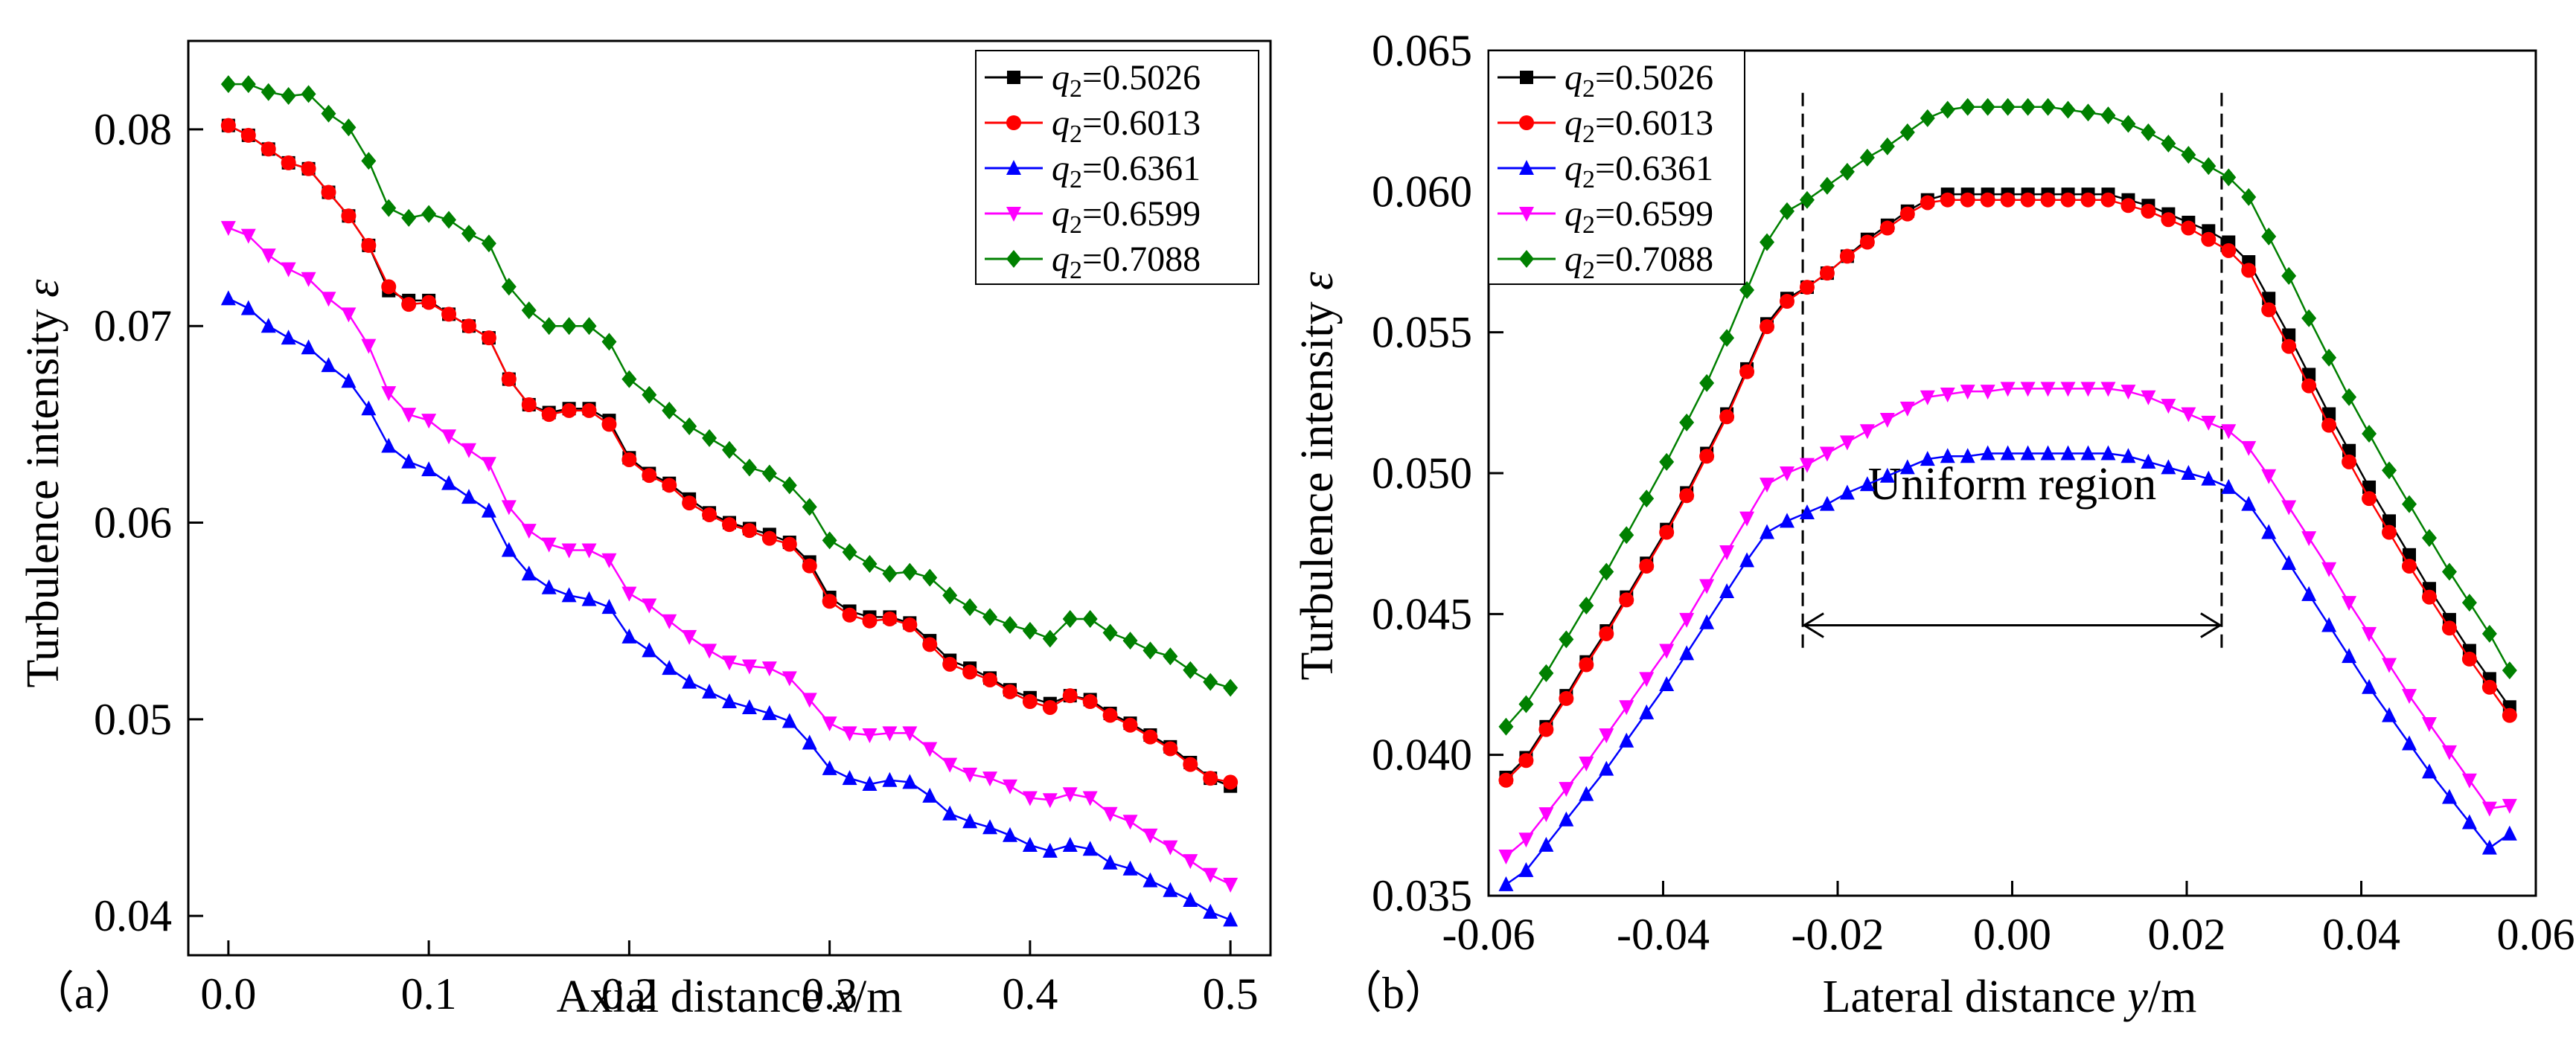 The height and width of the screenshot is (1046, 2576). What do you see at coordinates (1126, 126) in the screenshot?
I see `legend-label: q2=0.6013` at bounding box center [1126, 126].